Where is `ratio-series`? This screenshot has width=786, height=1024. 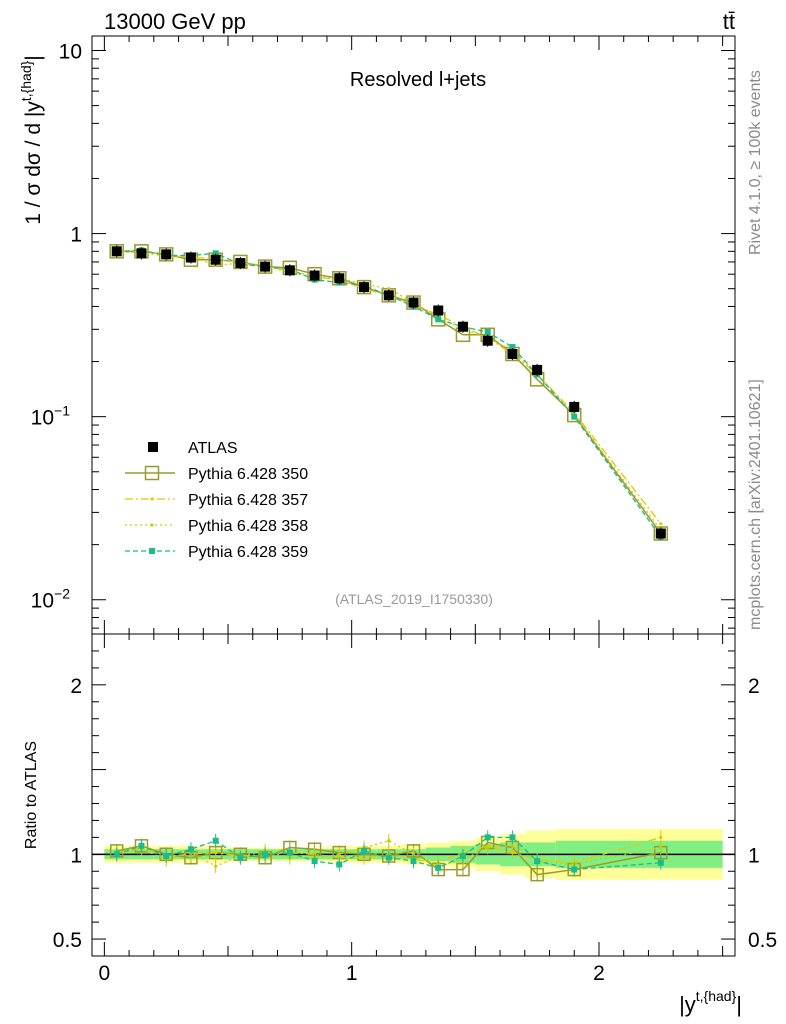 ratio-series is located at coordinates (388, 856).